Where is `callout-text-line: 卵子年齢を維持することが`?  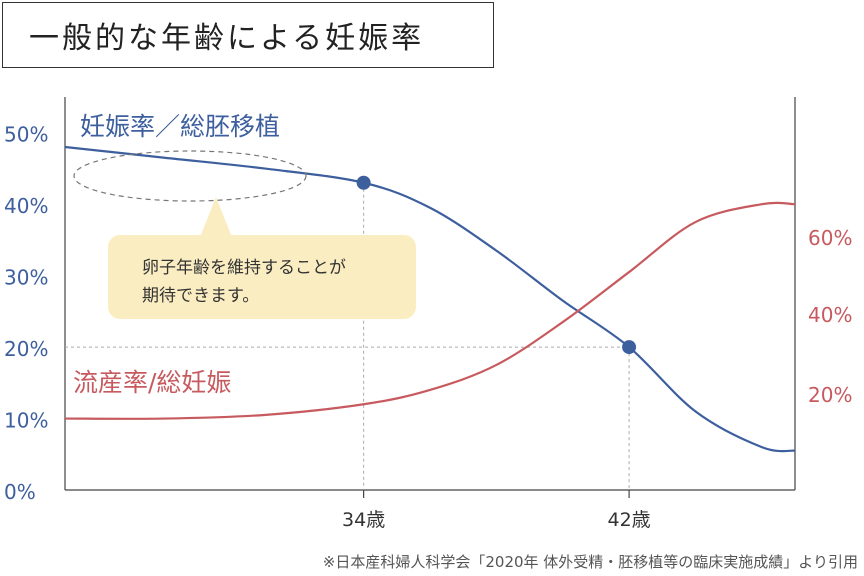
callout-text-line: 卵子年齢を維持することが is located at coordinates (244, 268).